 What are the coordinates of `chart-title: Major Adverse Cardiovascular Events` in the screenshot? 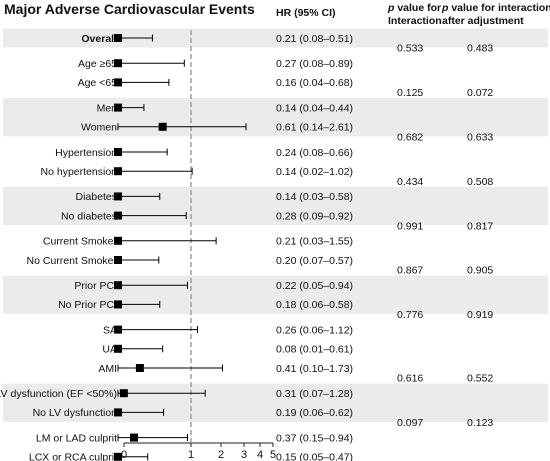 It's located at (129, 9).